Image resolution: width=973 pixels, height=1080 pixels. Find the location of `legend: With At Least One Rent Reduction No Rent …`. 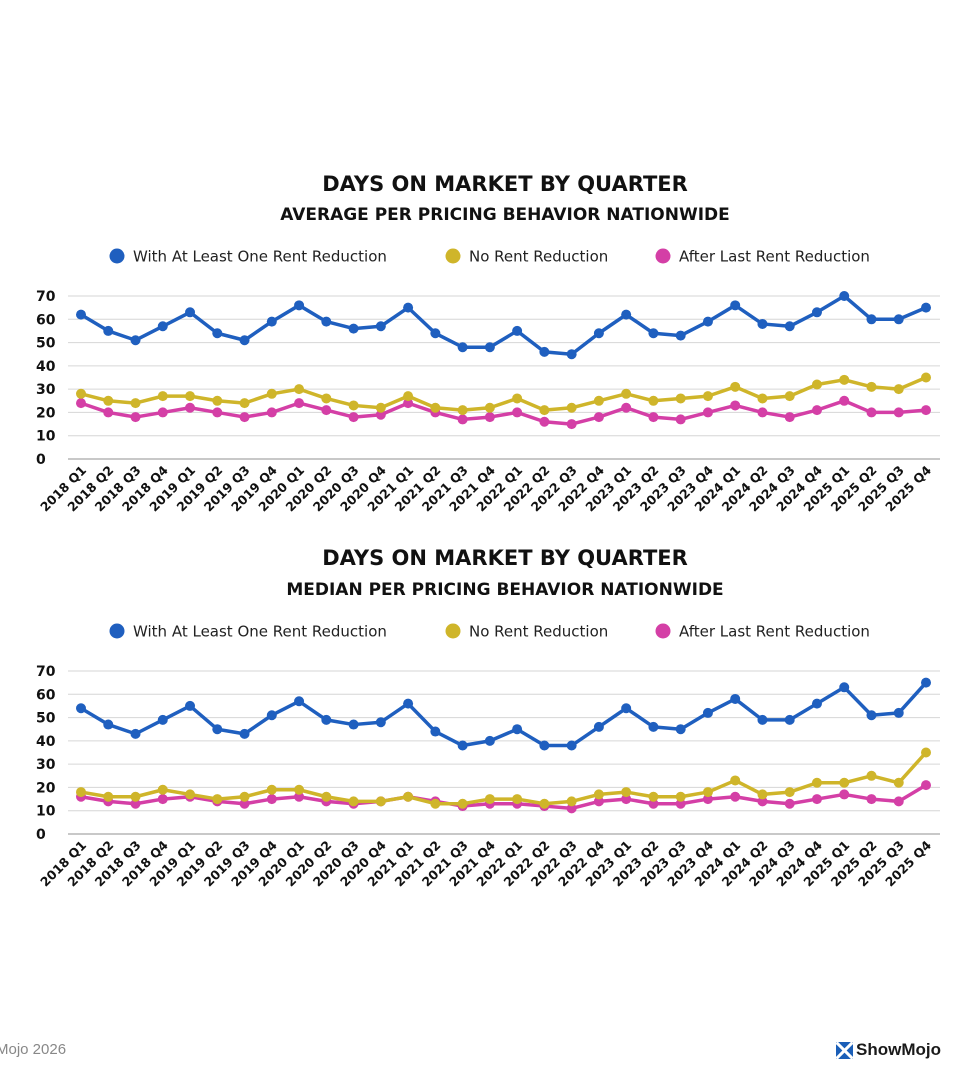

legend: With At Least One Rent Reduction No Rent … is located at coordinates (489, 257).